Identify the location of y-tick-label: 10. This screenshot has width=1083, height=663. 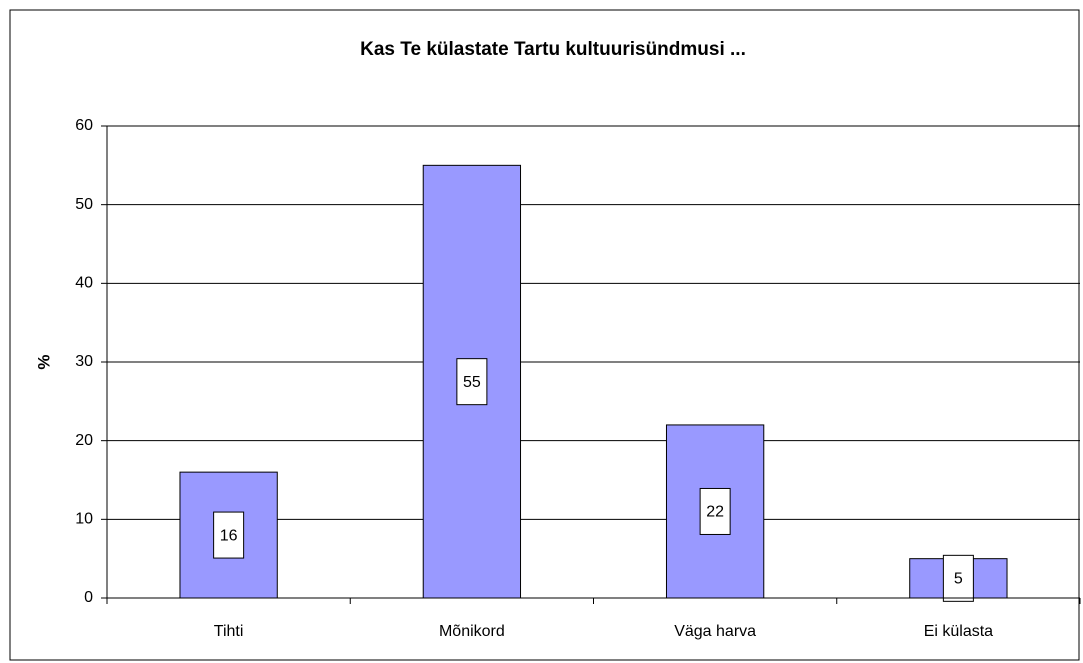
(84, 519).